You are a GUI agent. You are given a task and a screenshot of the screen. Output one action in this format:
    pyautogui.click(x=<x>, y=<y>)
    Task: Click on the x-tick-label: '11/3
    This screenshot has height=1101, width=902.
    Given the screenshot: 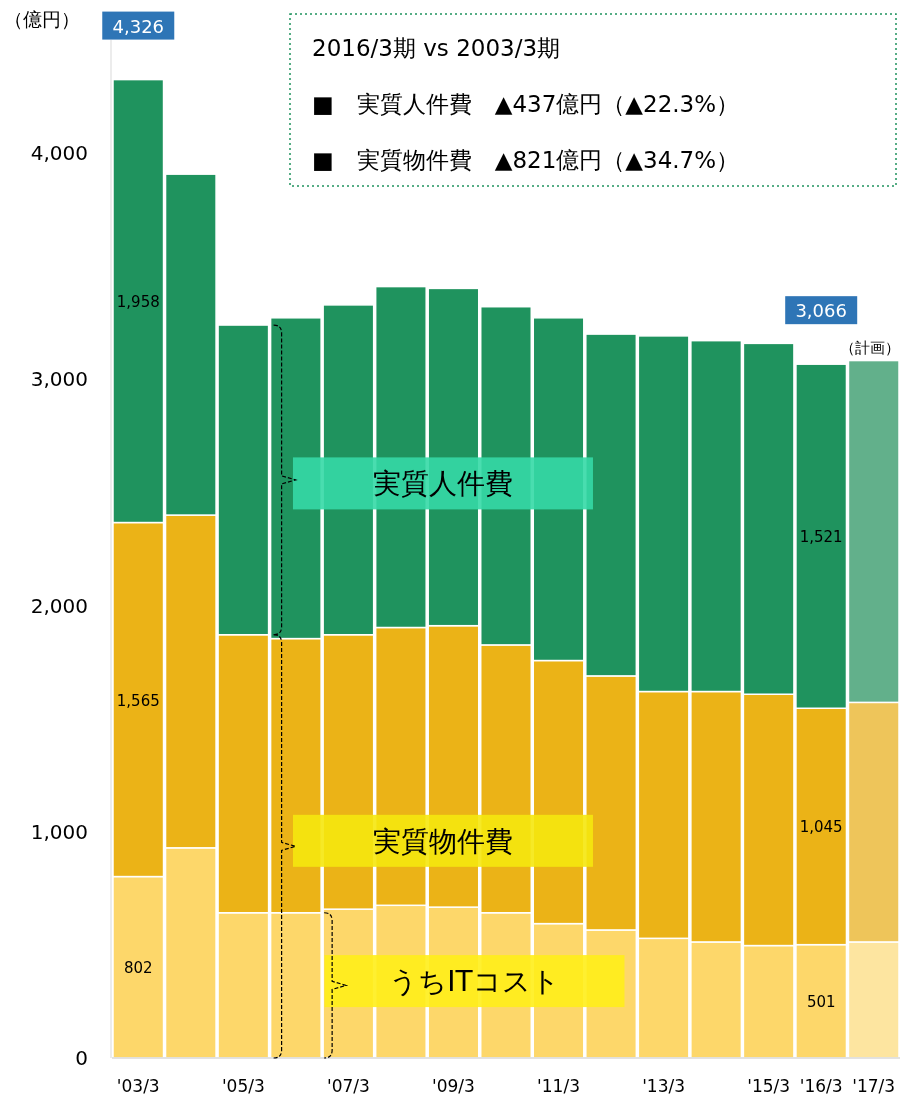 What is the action you would take?
    pyautogui.click(x=558, y=1086)
    